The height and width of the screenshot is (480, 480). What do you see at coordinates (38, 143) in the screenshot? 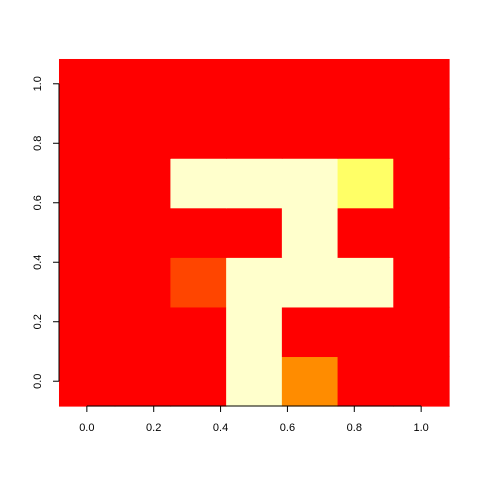
I see `y-tick-label: 0.8` at bounding box center [38, 143].